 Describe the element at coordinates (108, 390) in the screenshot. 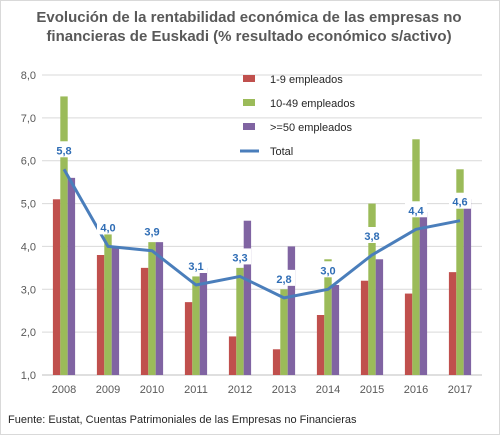

I see `x-tick-label: 2009` at that location.